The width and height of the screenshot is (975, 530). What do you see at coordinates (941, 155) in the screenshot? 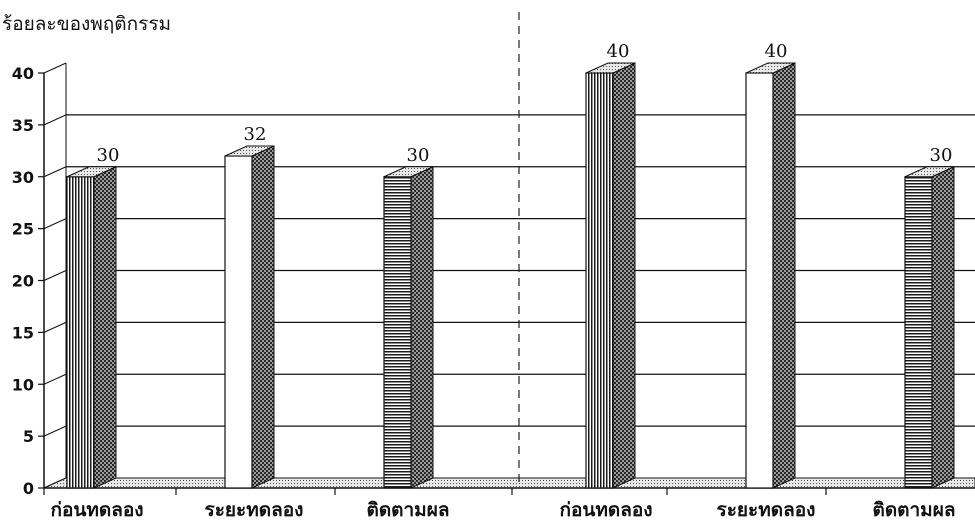
I see `data-label-2-3: 30` at bounding box center [941, 155].